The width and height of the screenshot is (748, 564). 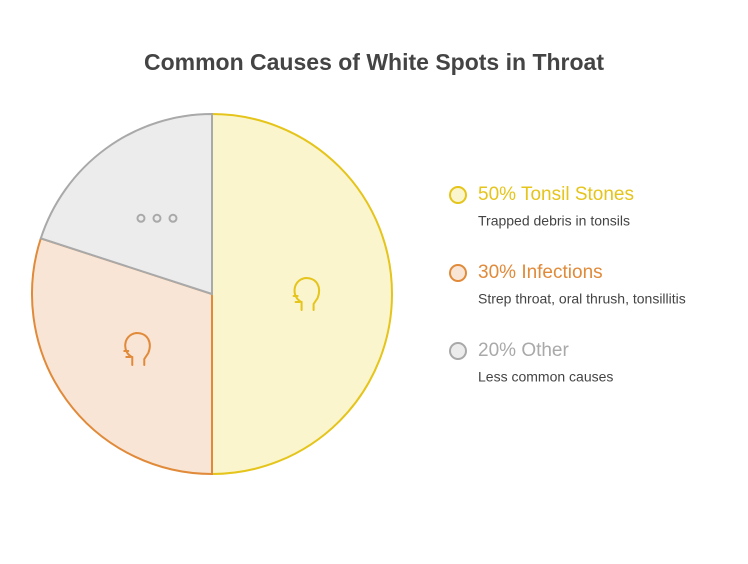 What do you see at coordinates (374, 62) in the screenshot?
I see `chart-title: Common Causes of White Spots in Throat` at bounding box center [374, 62].